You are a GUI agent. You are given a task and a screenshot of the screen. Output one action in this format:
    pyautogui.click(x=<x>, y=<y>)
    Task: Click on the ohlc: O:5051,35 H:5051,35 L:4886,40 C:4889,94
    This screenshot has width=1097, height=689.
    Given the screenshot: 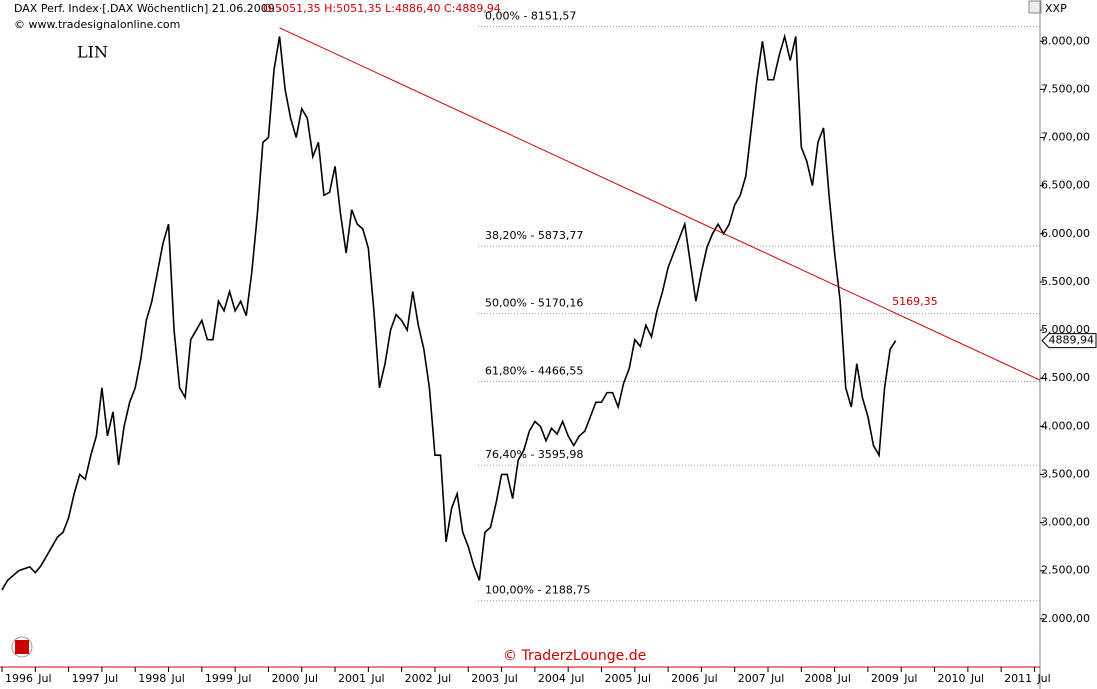 What is the action you would take?
    pyautogui.click(x=382, y=8)
    